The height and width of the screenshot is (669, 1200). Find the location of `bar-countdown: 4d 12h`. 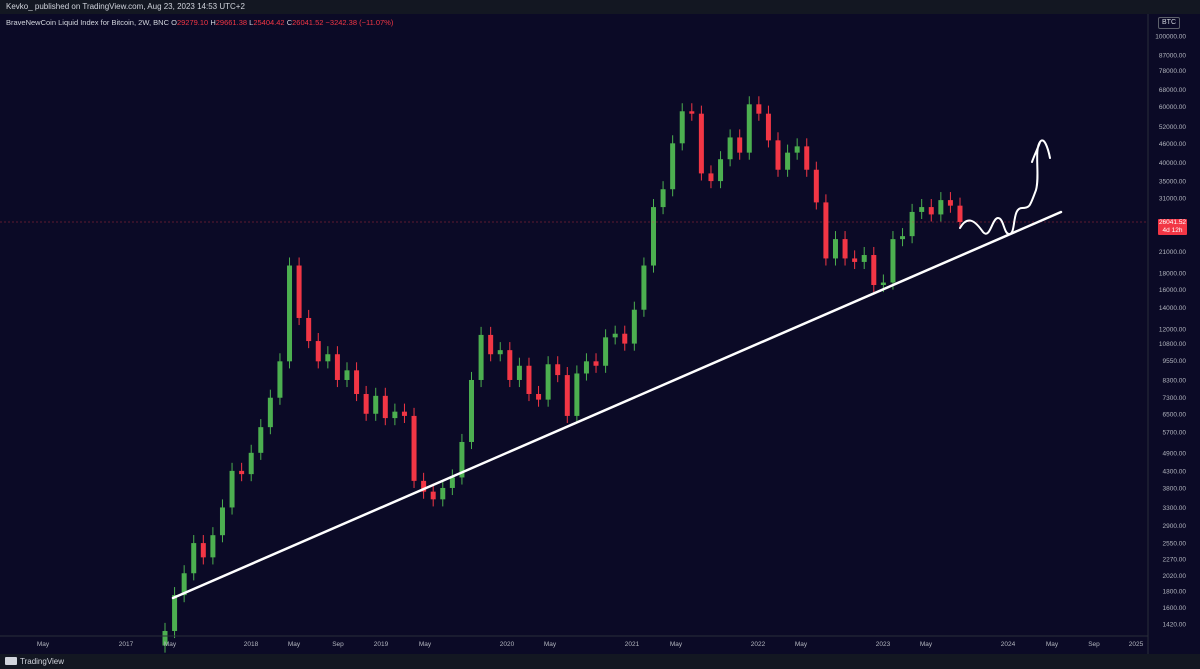

bar-countdown: 4d 12h is located at coordinates (1172, 230).